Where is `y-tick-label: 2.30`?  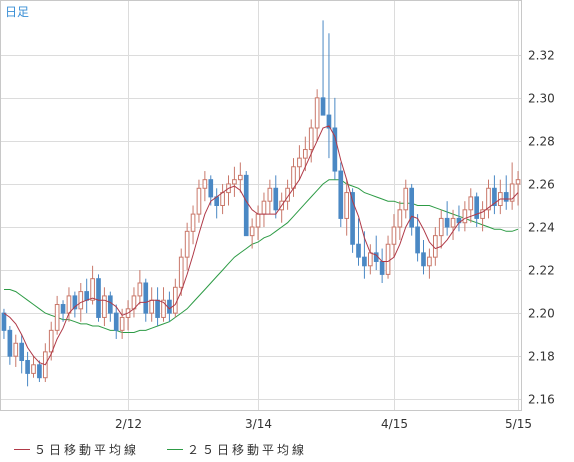 y-tick-label: 2.30 is located at coordinates (541, 99).